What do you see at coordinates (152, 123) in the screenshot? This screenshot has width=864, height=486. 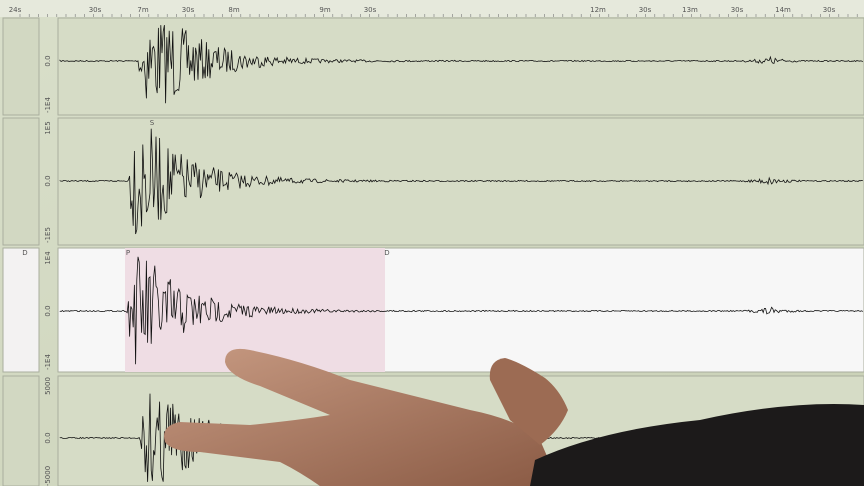 I see `phase-marker: S` at bounding box center [152, 123].